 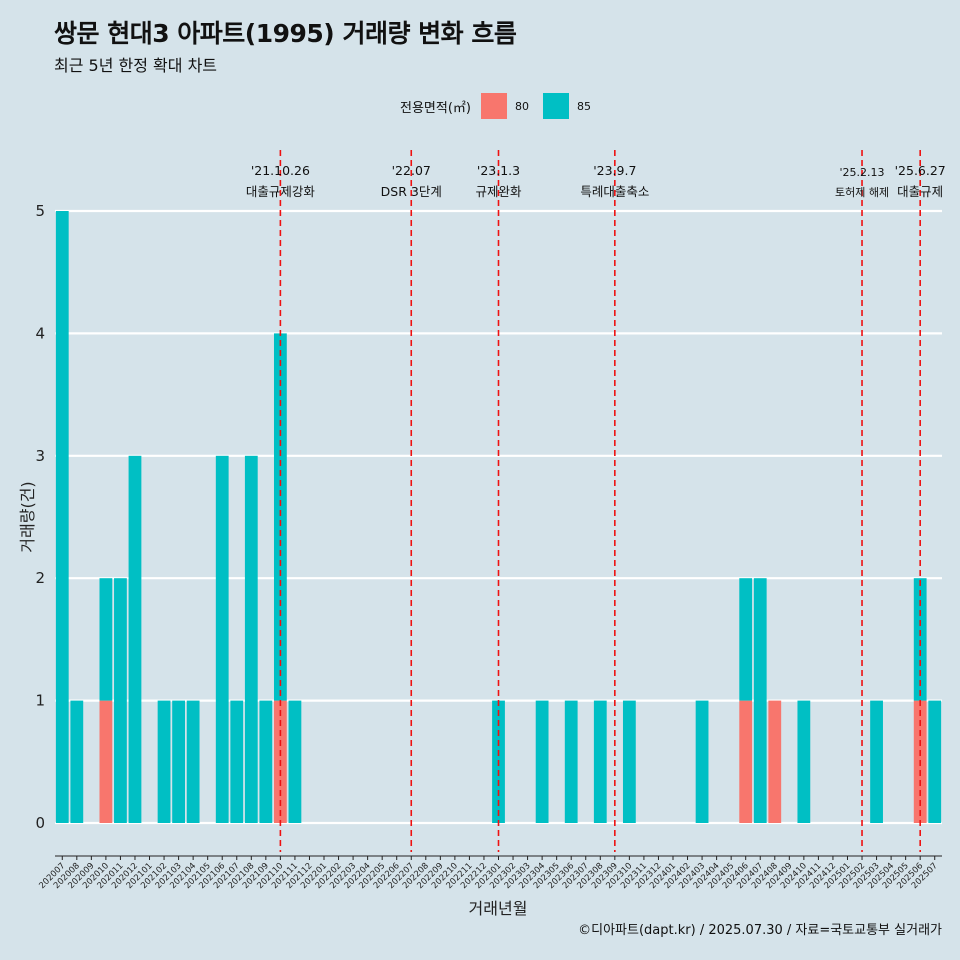 I want to click on y-tick-label: 1, so click(x=40, y=701).